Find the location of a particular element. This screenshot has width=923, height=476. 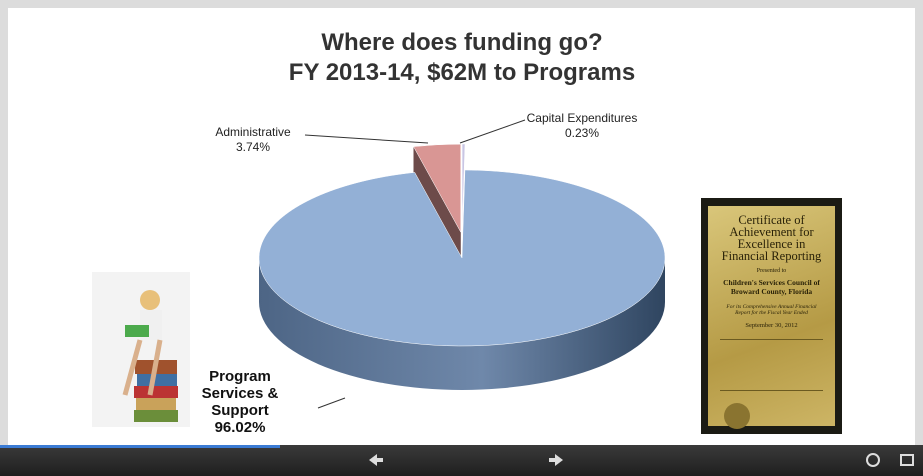

prev-button is located at coordinates (376, 460).